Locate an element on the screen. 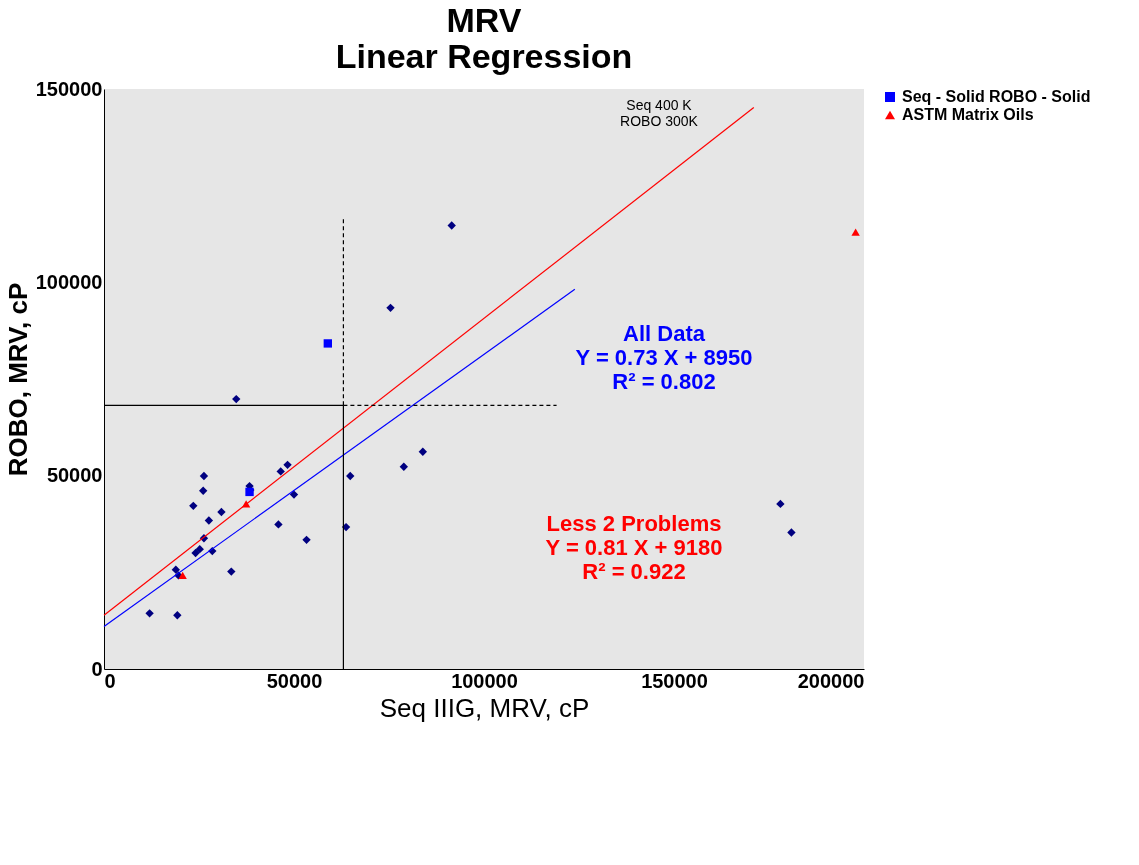 The image size is (1139, 865). x-tick-label: 100000 is located at coordinates (484, 680).